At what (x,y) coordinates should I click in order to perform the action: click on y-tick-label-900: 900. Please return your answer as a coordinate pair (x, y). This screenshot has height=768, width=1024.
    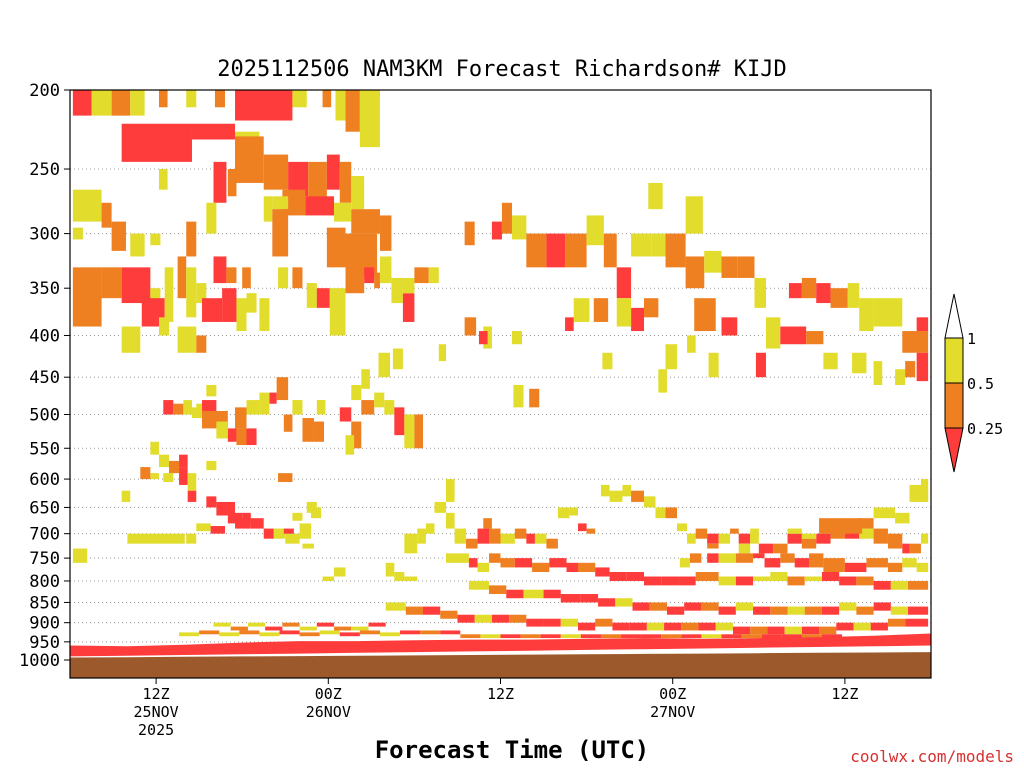
    Looking at the image, I should click on (44, 624).